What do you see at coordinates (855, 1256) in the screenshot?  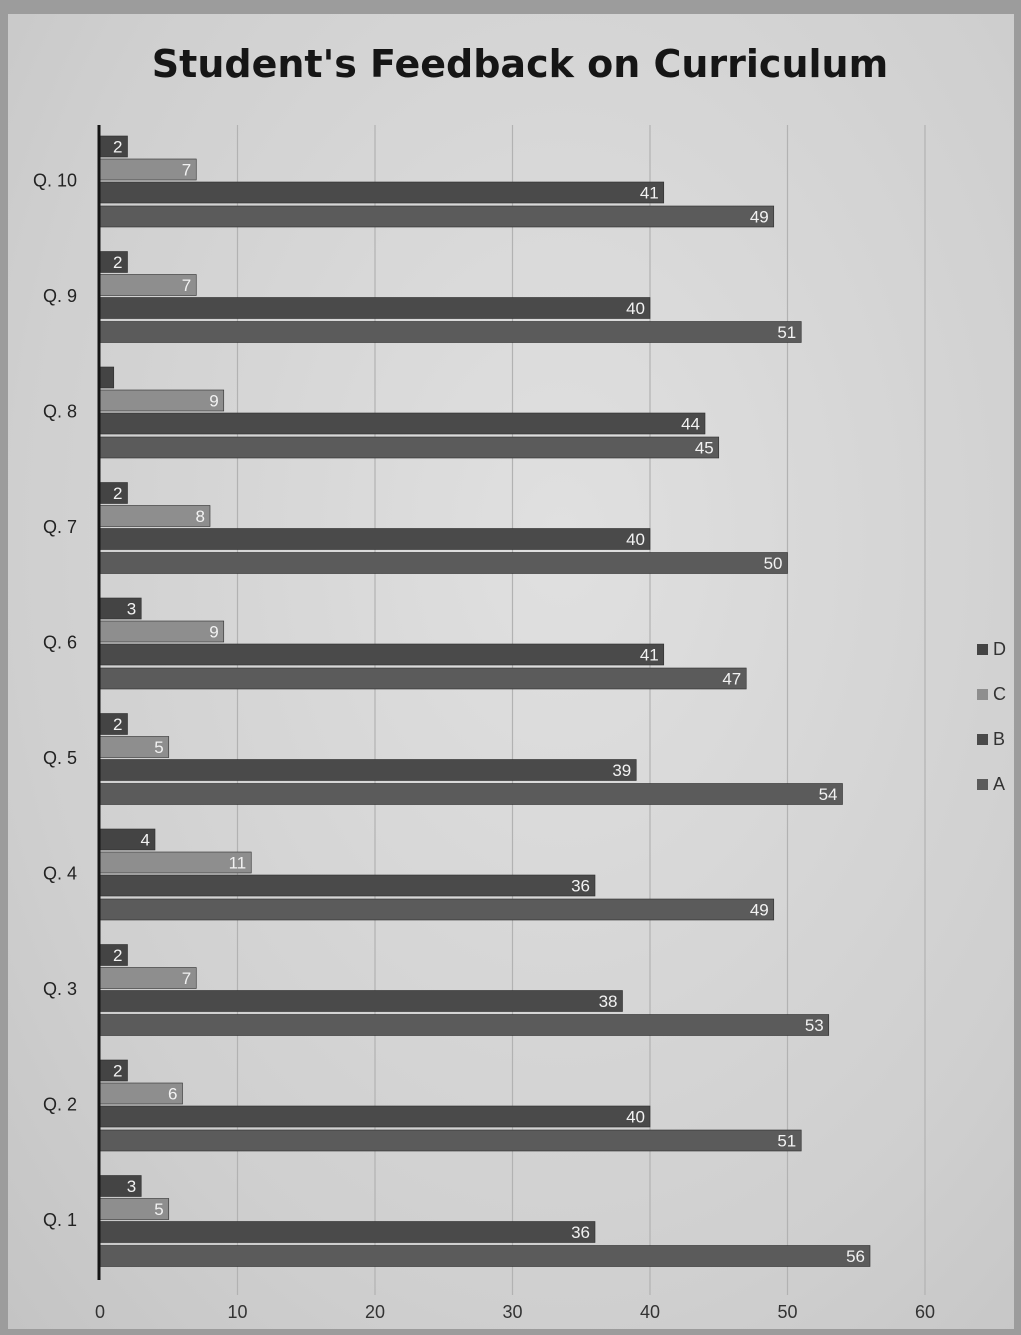 I see `data-label: 56` at bounding box center [855, 1256].